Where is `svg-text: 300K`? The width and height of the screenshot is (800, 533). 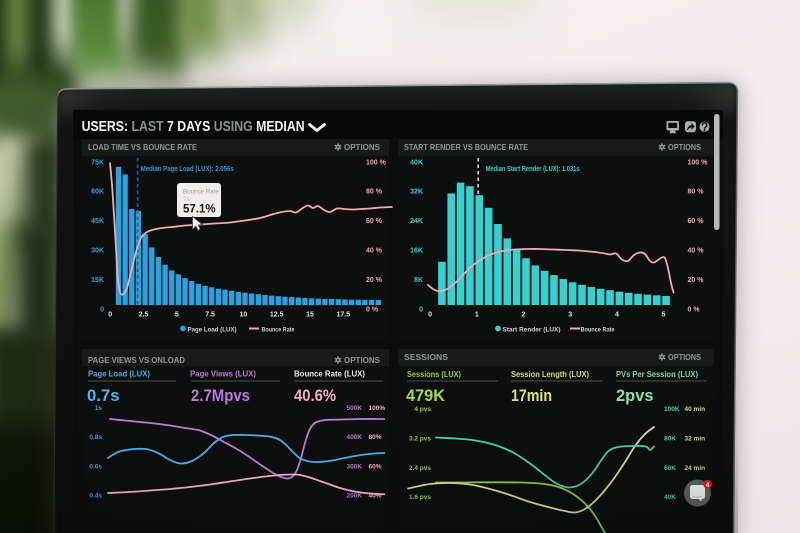 svg-text: 300K is located at coordinates (355, 466).